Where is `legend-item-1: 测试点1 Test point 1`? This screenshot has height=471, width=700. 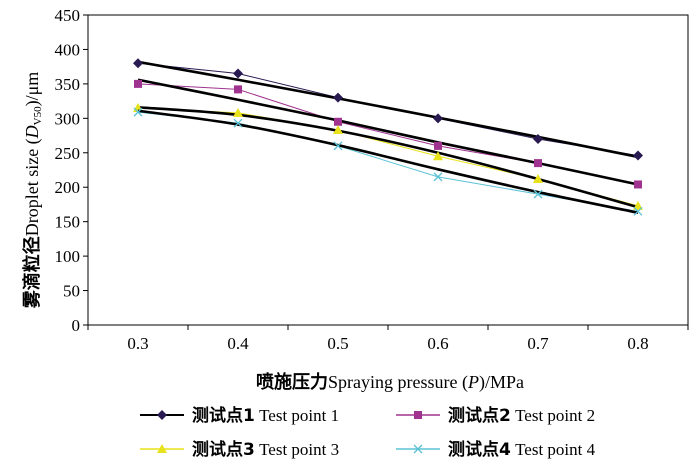 legend-item-1: 测试点1 Test point 1 is located at coordinates (239, 415).